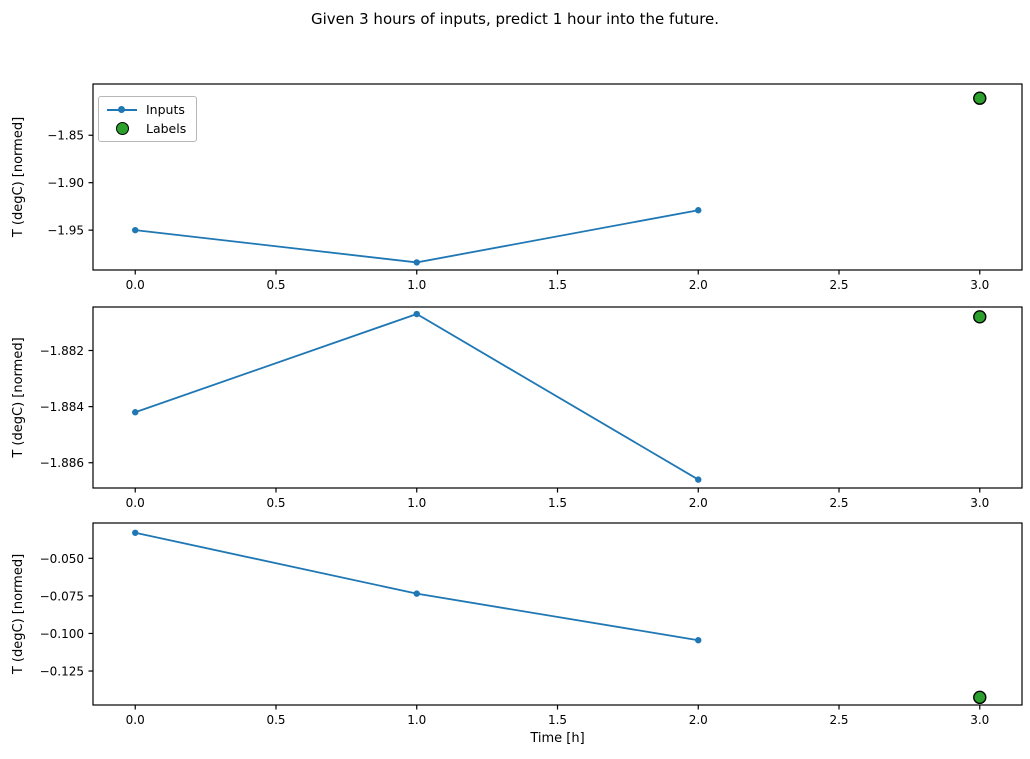  What do you see at coordinates (165, 109) in the screenshot?
I see `legend-label-inputs: Inputs` at bounding box center [165, 109].